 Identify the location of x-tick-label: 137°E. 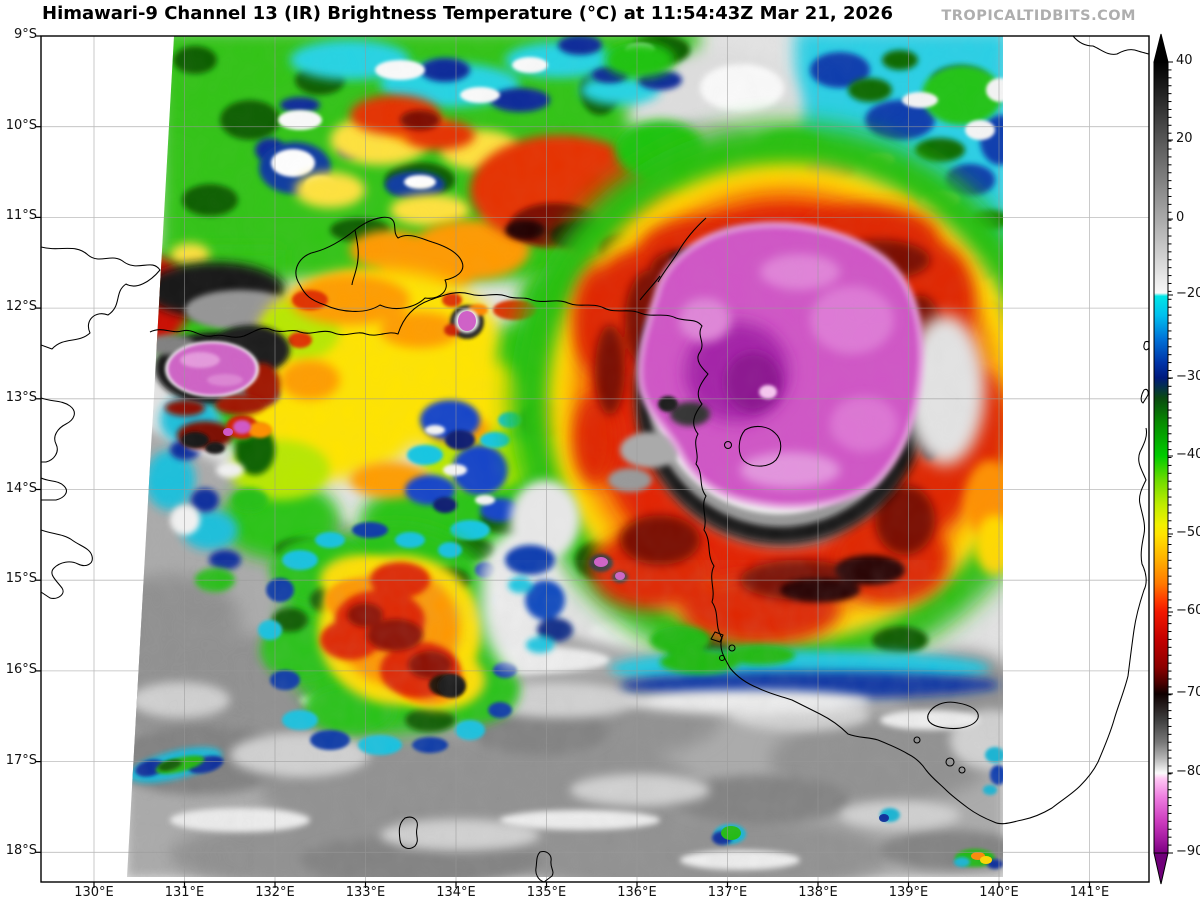
(727, 892).